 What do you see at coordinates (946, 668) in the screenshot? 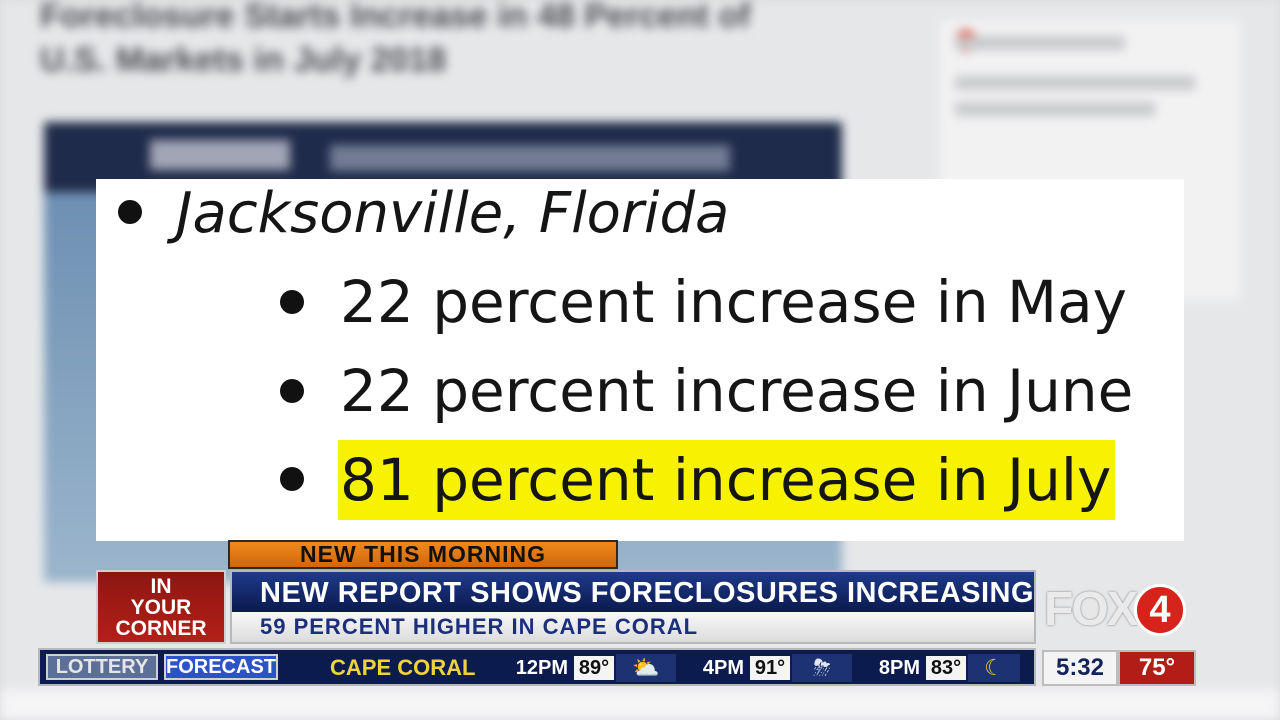
I see `forecast-temp: 83°` at bounding box center [946, 668].